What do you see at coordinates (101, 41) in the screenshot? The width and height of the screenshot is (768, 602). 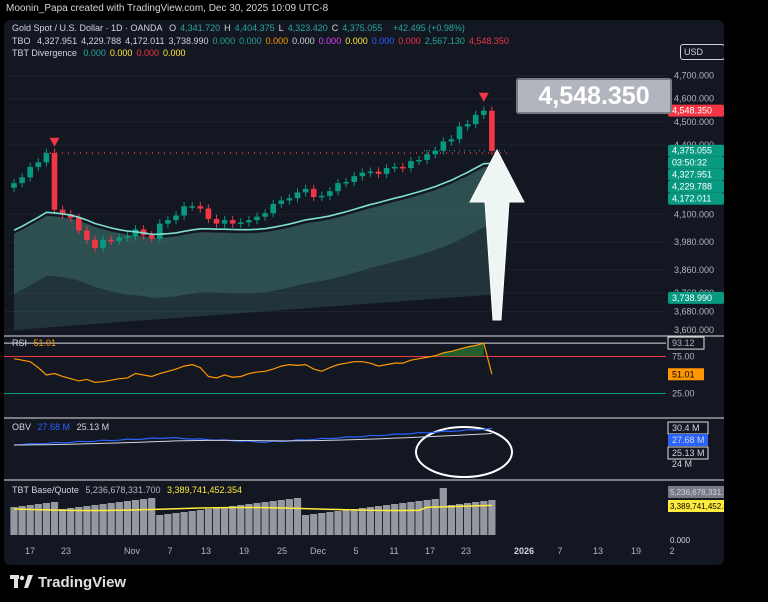 I see `tbo-value: 4,229.788` at bounding box center [101, 41].